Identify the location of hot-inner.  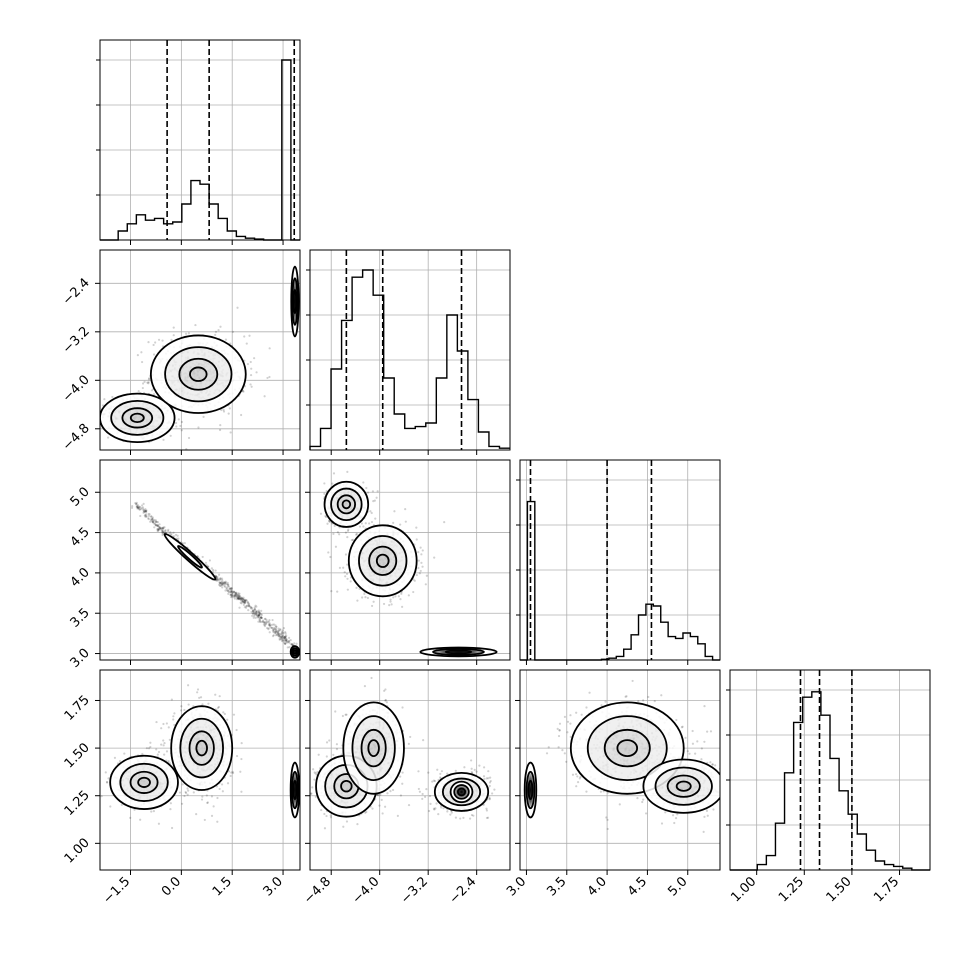
(295, 301).